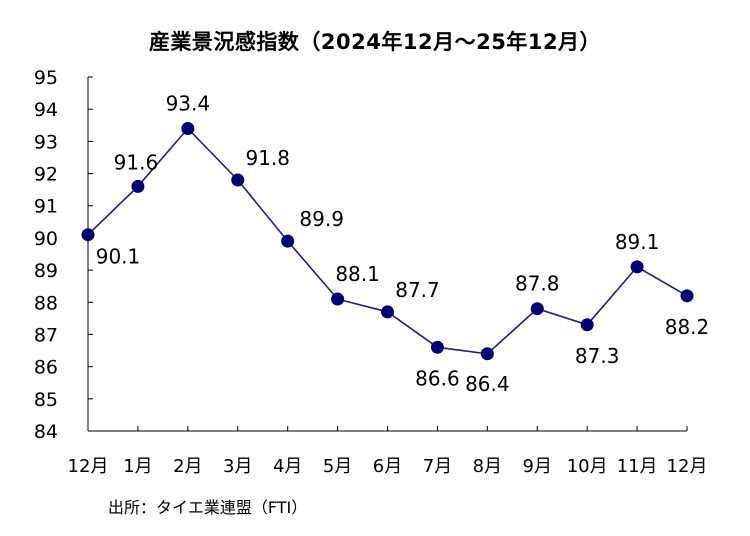 The image size is (750, 536). Describe the element at coordinates (46, 78) in the screenshot. I see `y-tick-label: 95` at that location.